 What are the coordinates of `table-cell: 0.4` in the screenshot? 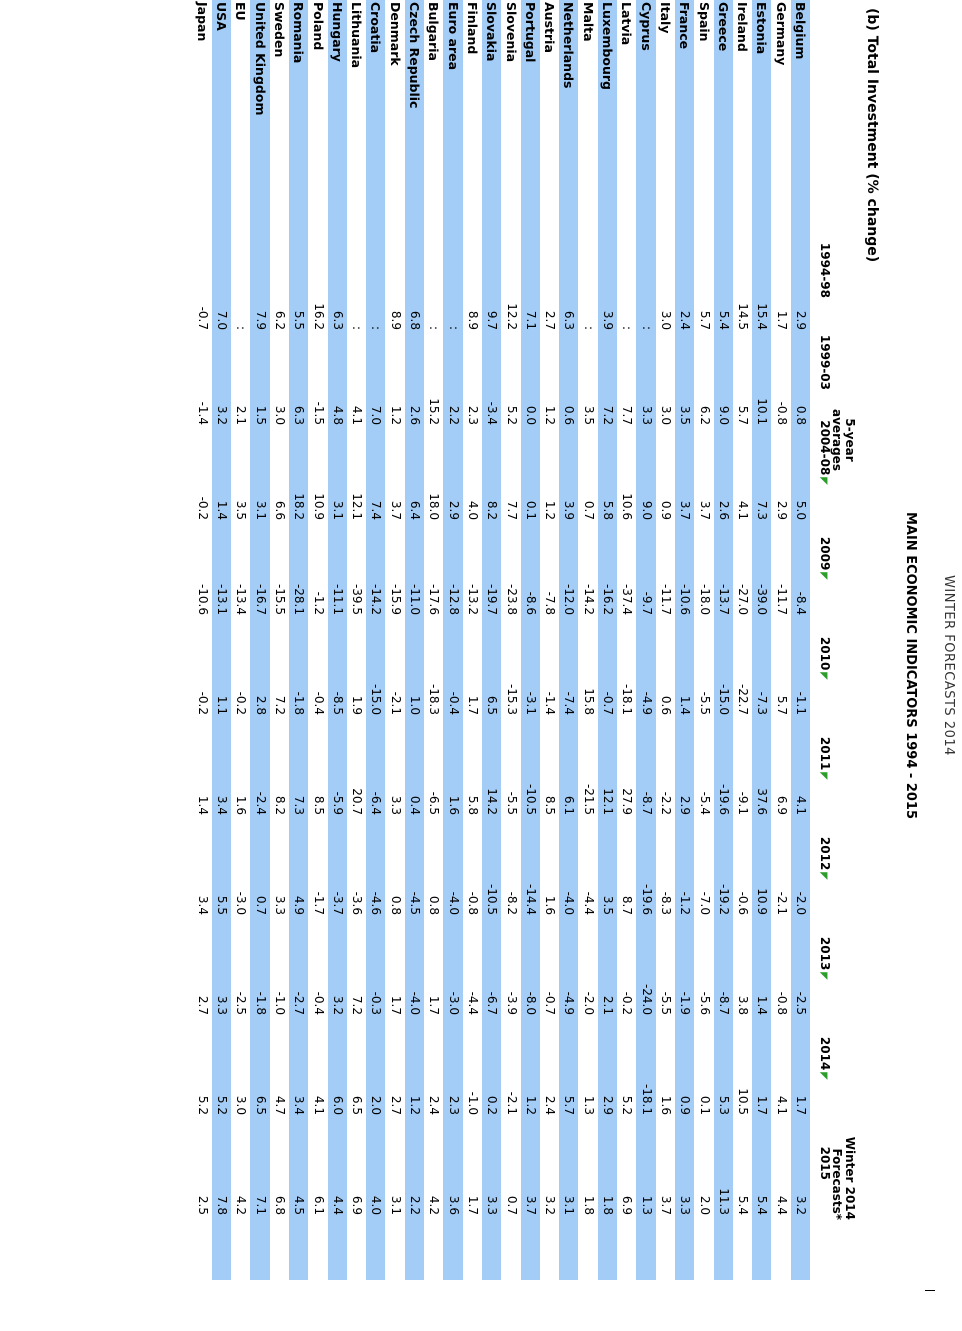 It's located at (415, 805).